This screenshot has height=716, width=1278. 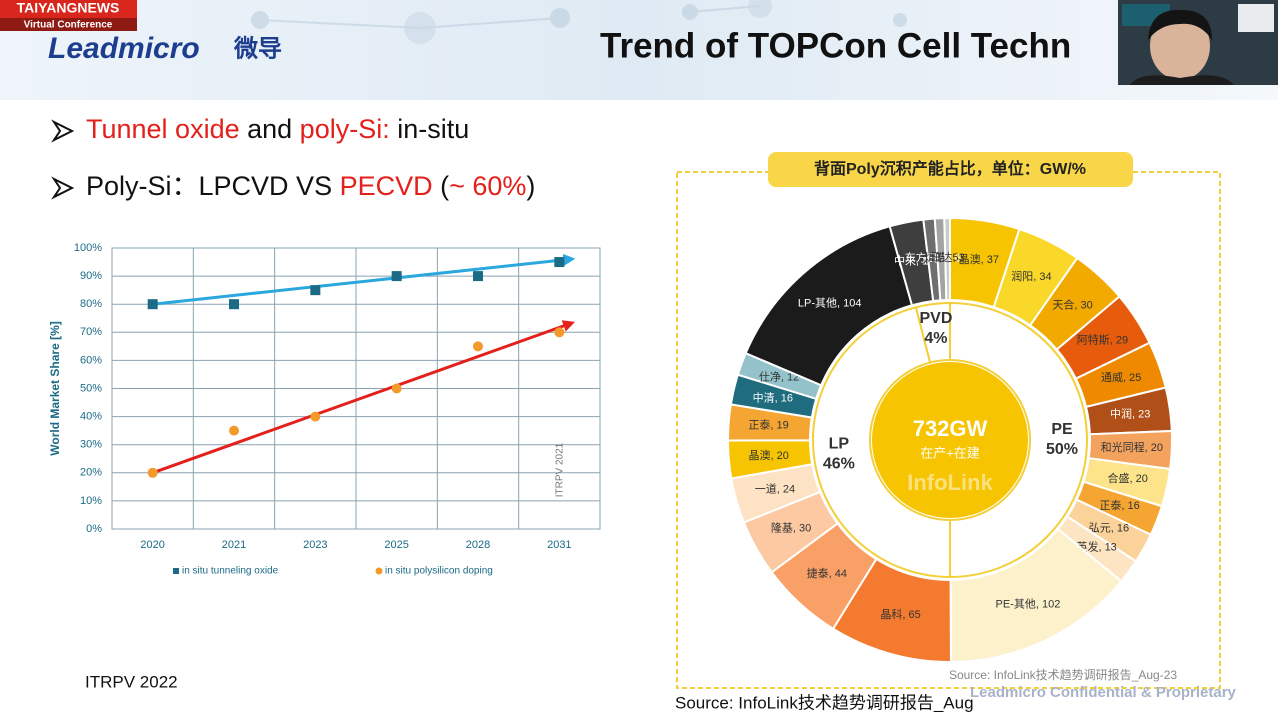 What do you see at coordinates (1121, 377) in the screenshot?
I see `outer-label: 通威, 25` at bounding box center [1121, 377].